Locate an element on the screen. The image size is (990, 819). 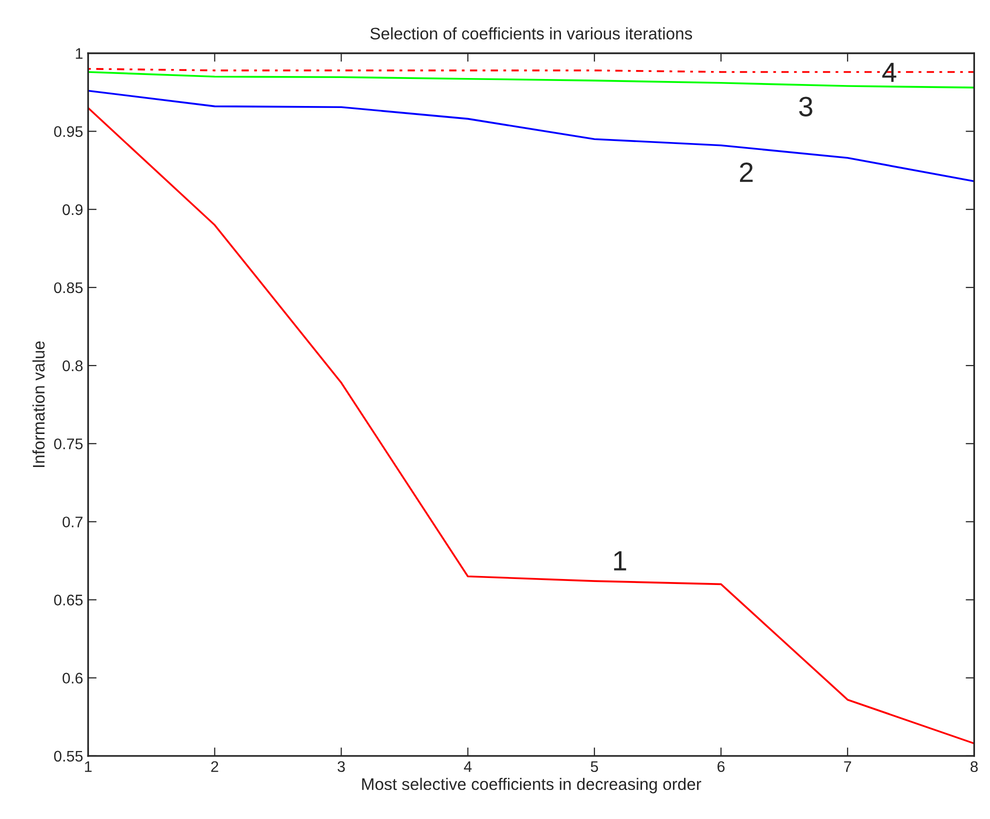
y-tick-label: 0.55 is located at coordinates (68, 756).